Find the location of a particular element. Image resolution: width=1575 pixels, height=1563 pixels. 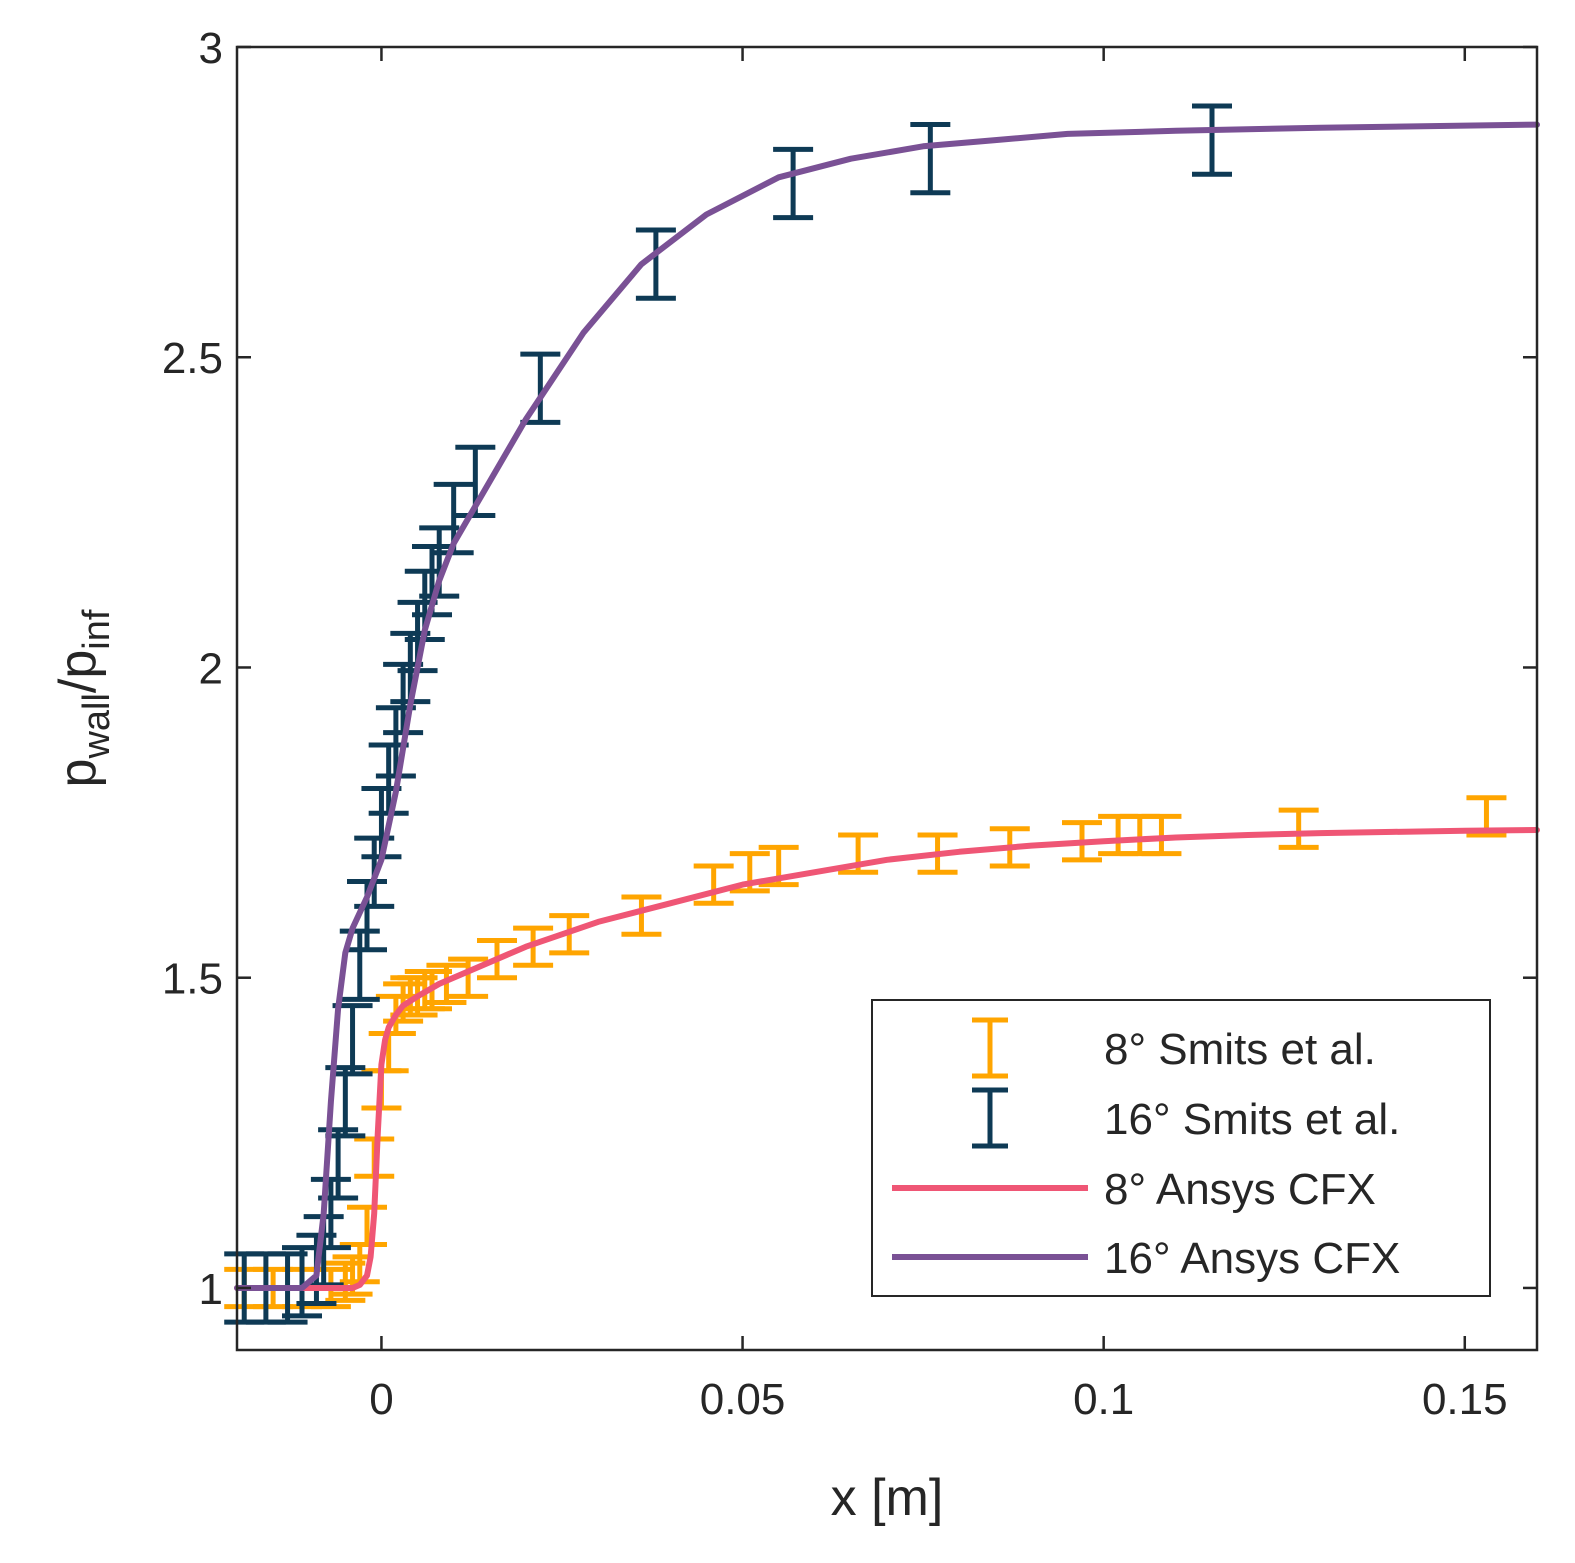

y-tick-label: 2 is located at coordinates (211, 668).